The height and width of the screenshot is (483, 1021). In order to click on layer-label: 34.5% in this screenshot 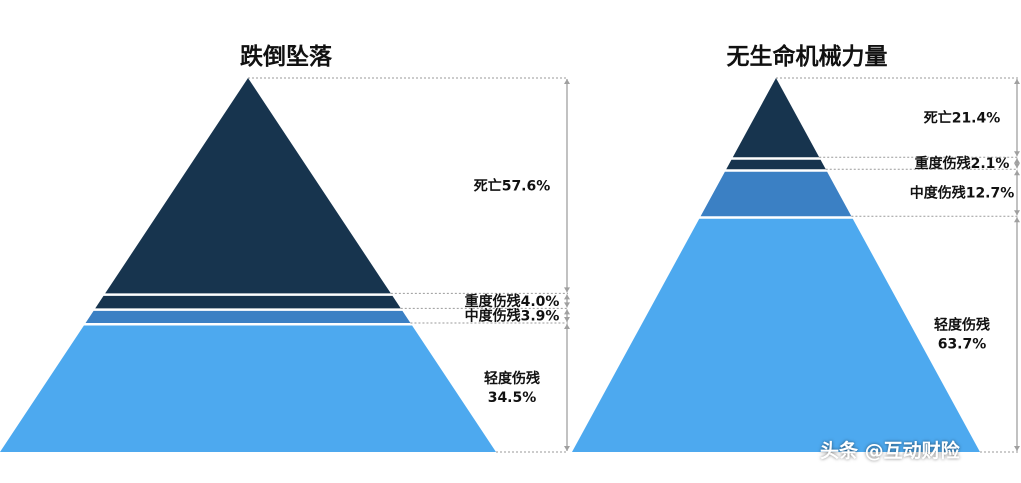, I will do `click(512, 398)`.